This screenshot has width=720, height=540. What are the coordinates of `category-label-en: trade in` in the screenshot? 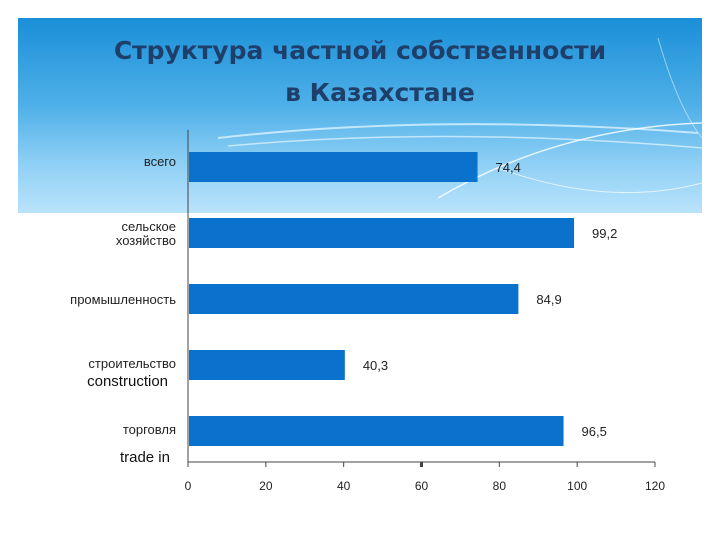 It's located at (145, 457).